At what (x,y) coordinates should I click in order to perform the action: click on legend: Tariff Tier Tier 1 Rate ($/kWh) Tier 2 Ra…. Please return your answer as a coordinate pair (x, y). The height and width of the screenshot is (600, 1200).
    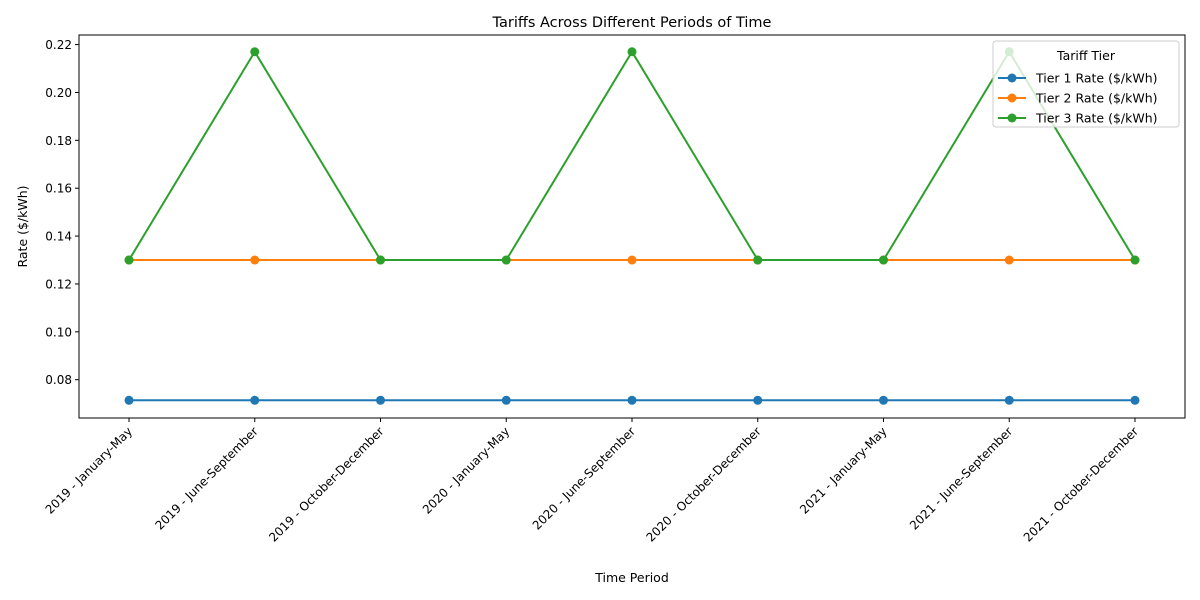
    Looking at the image, I should click on (1086, 84).